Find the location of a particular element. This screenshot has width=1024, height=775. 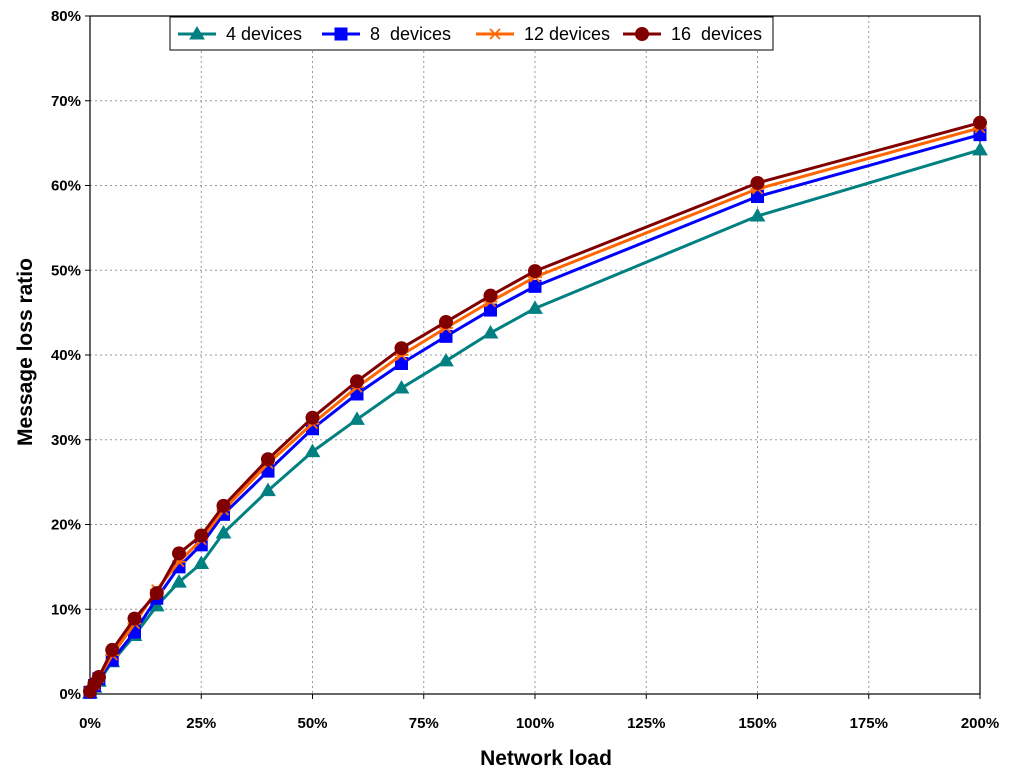

legend-item-2: 8 devices is located at coordinates (386, 34).